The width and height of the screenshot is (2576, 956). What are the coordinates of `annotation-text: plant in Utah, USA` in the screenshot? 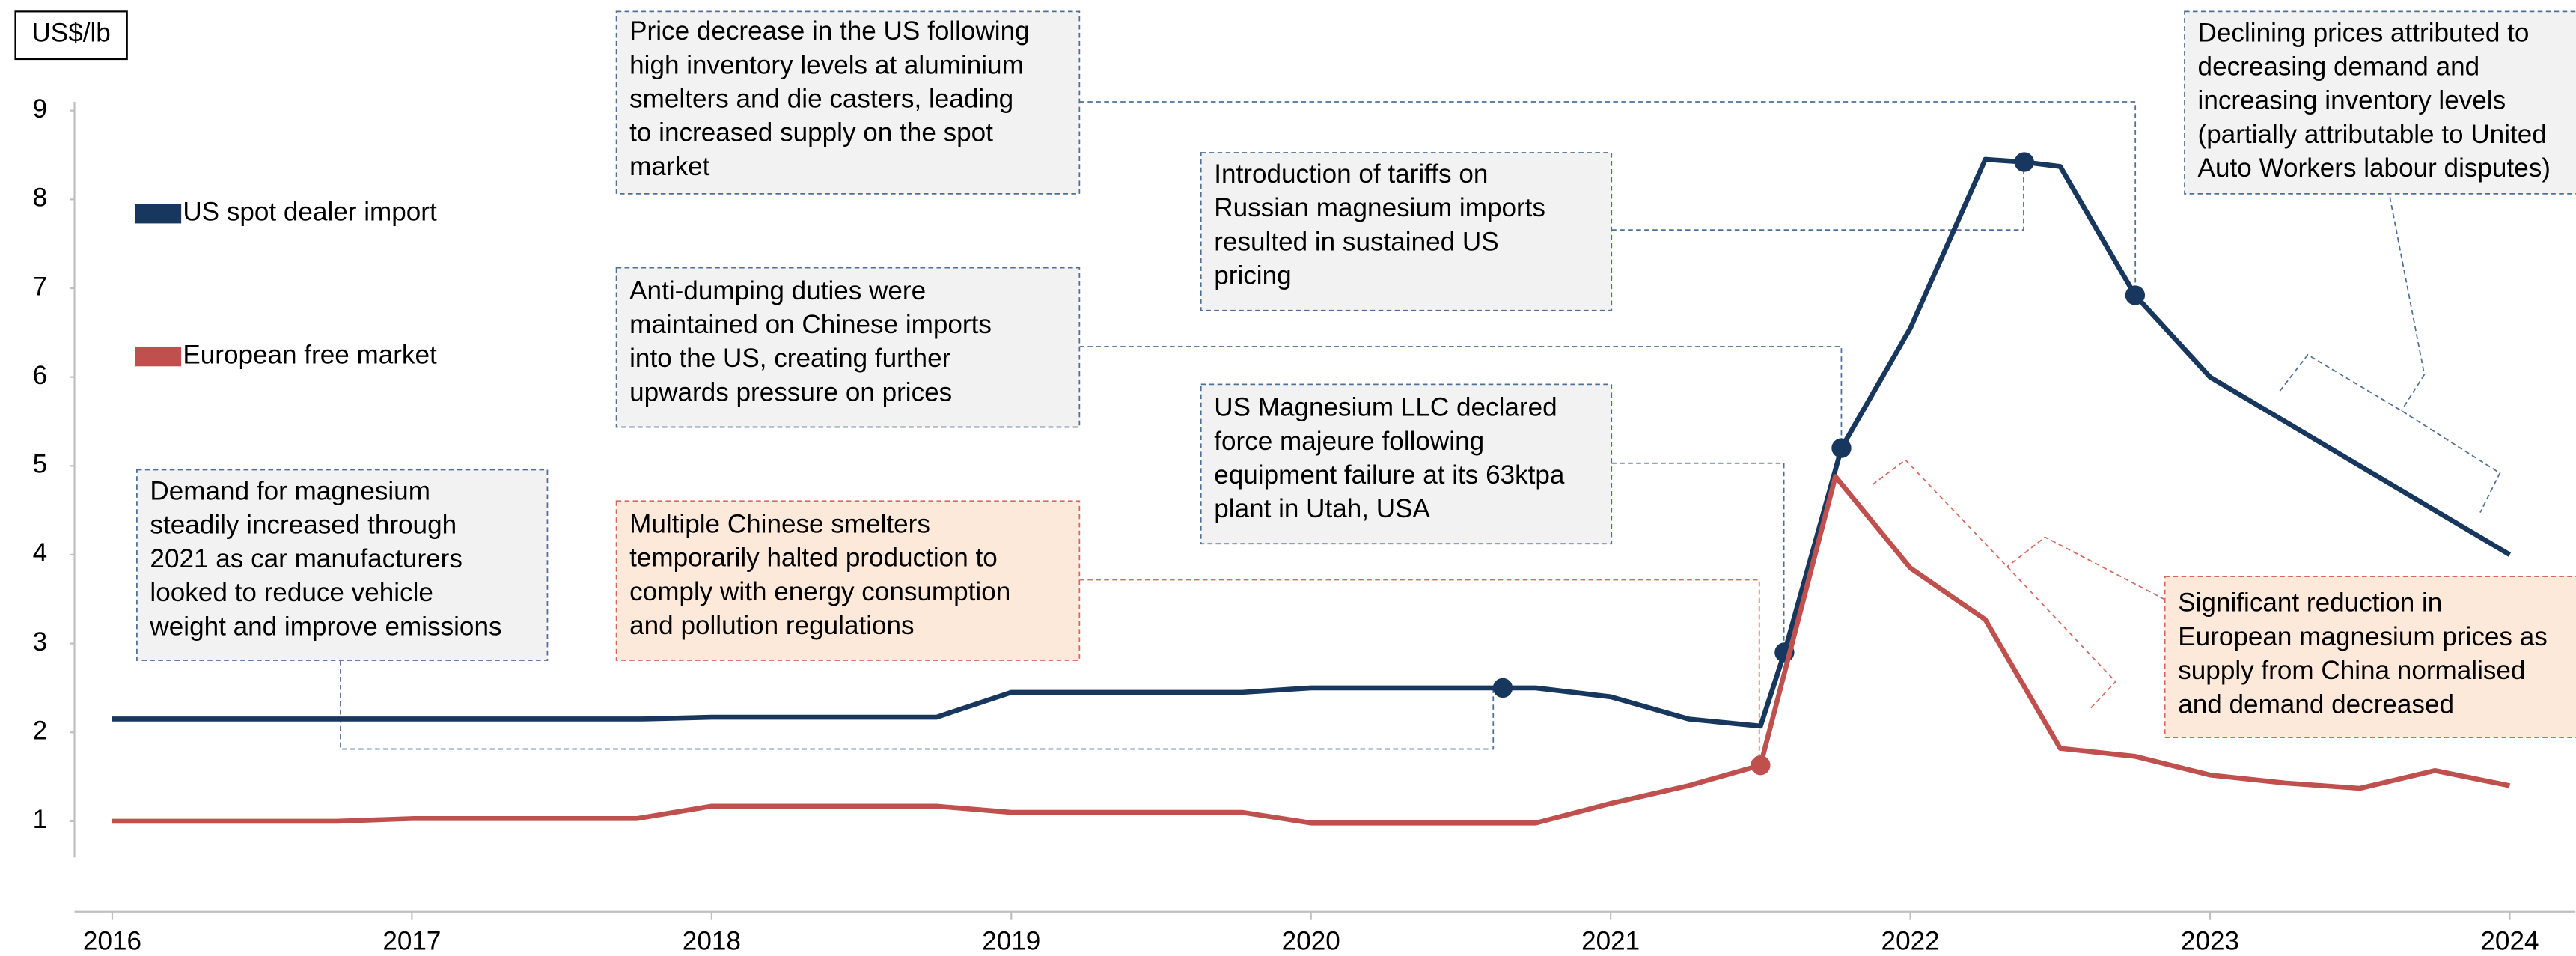 It's located at (1322, 509).